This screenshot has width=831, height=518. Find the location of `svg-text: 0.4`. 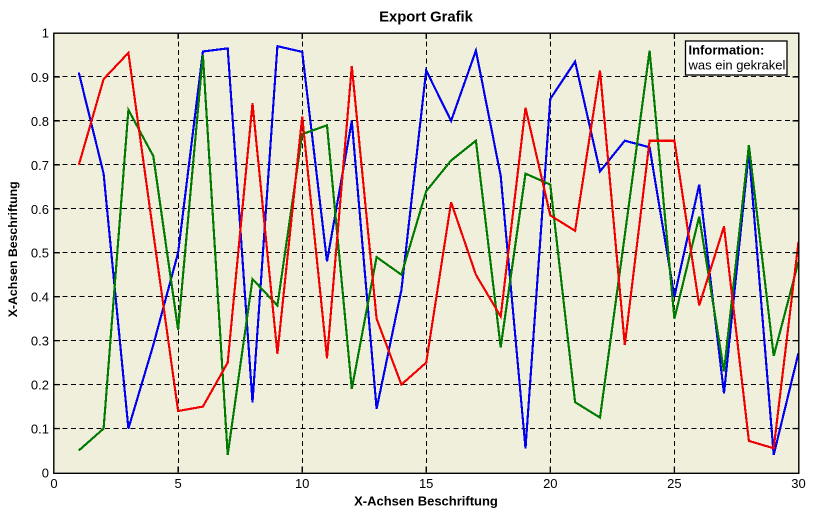

svg-text: 0.4 is located at coordinates (40, 297).